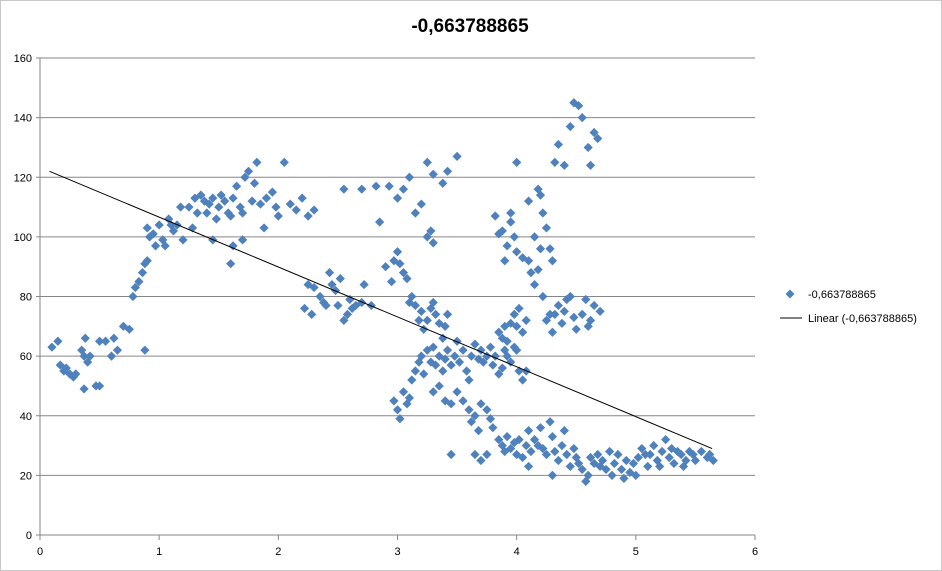 This screenshot has height=571, width=942. What do you see at coordinates (159, 552) in the screenshot?
I see `x-tick-label: 1` at bounding box center [159, 552].